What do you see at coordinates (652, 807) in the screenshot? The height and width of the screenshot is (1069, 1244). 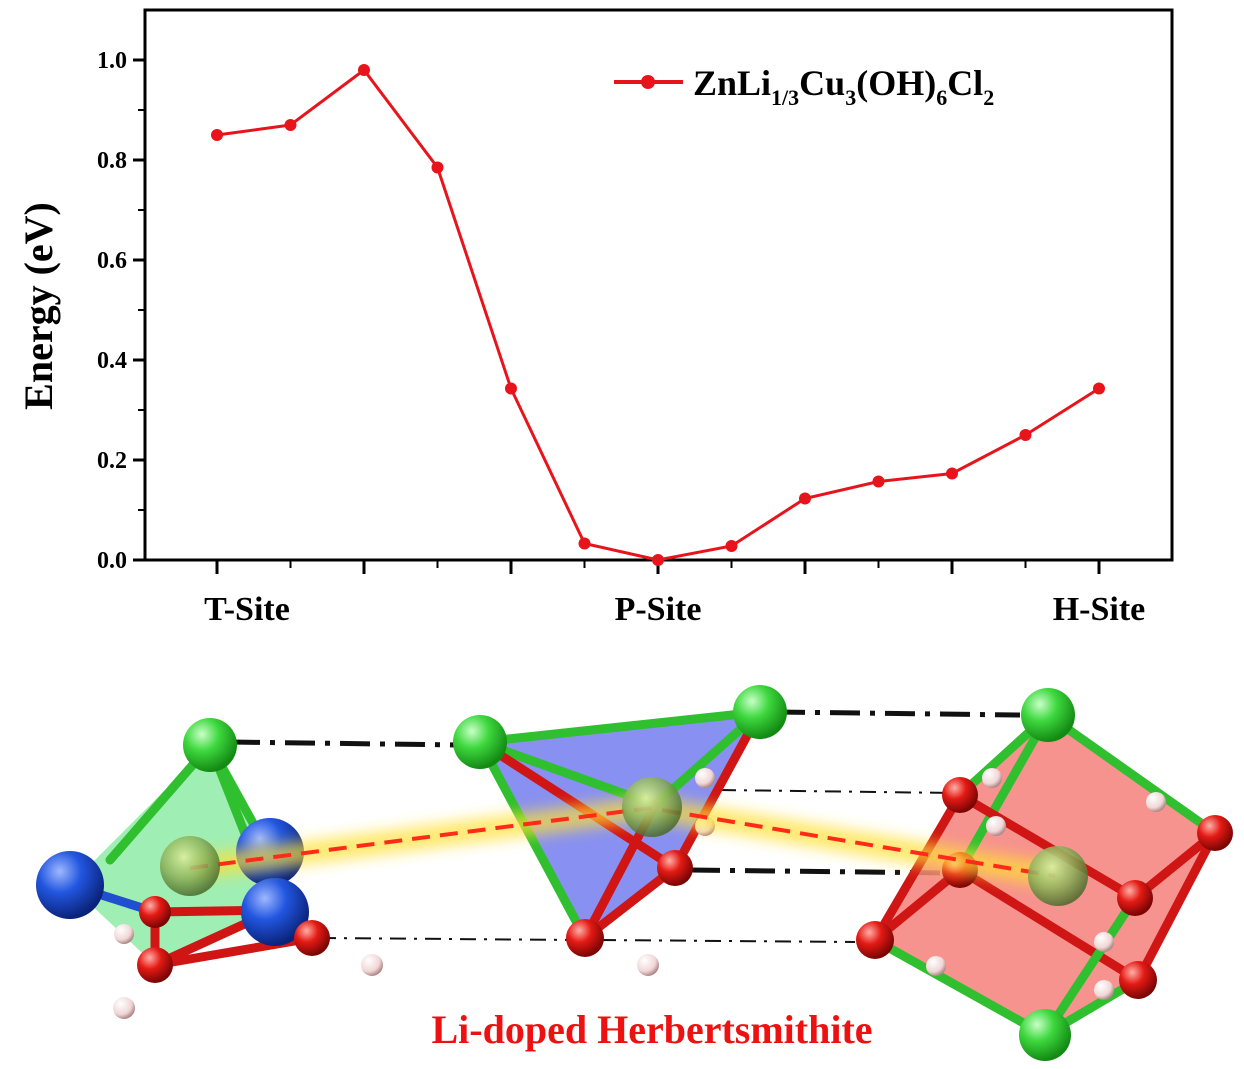 I see `li-atom-p-site` at bounding box center [652, 807].